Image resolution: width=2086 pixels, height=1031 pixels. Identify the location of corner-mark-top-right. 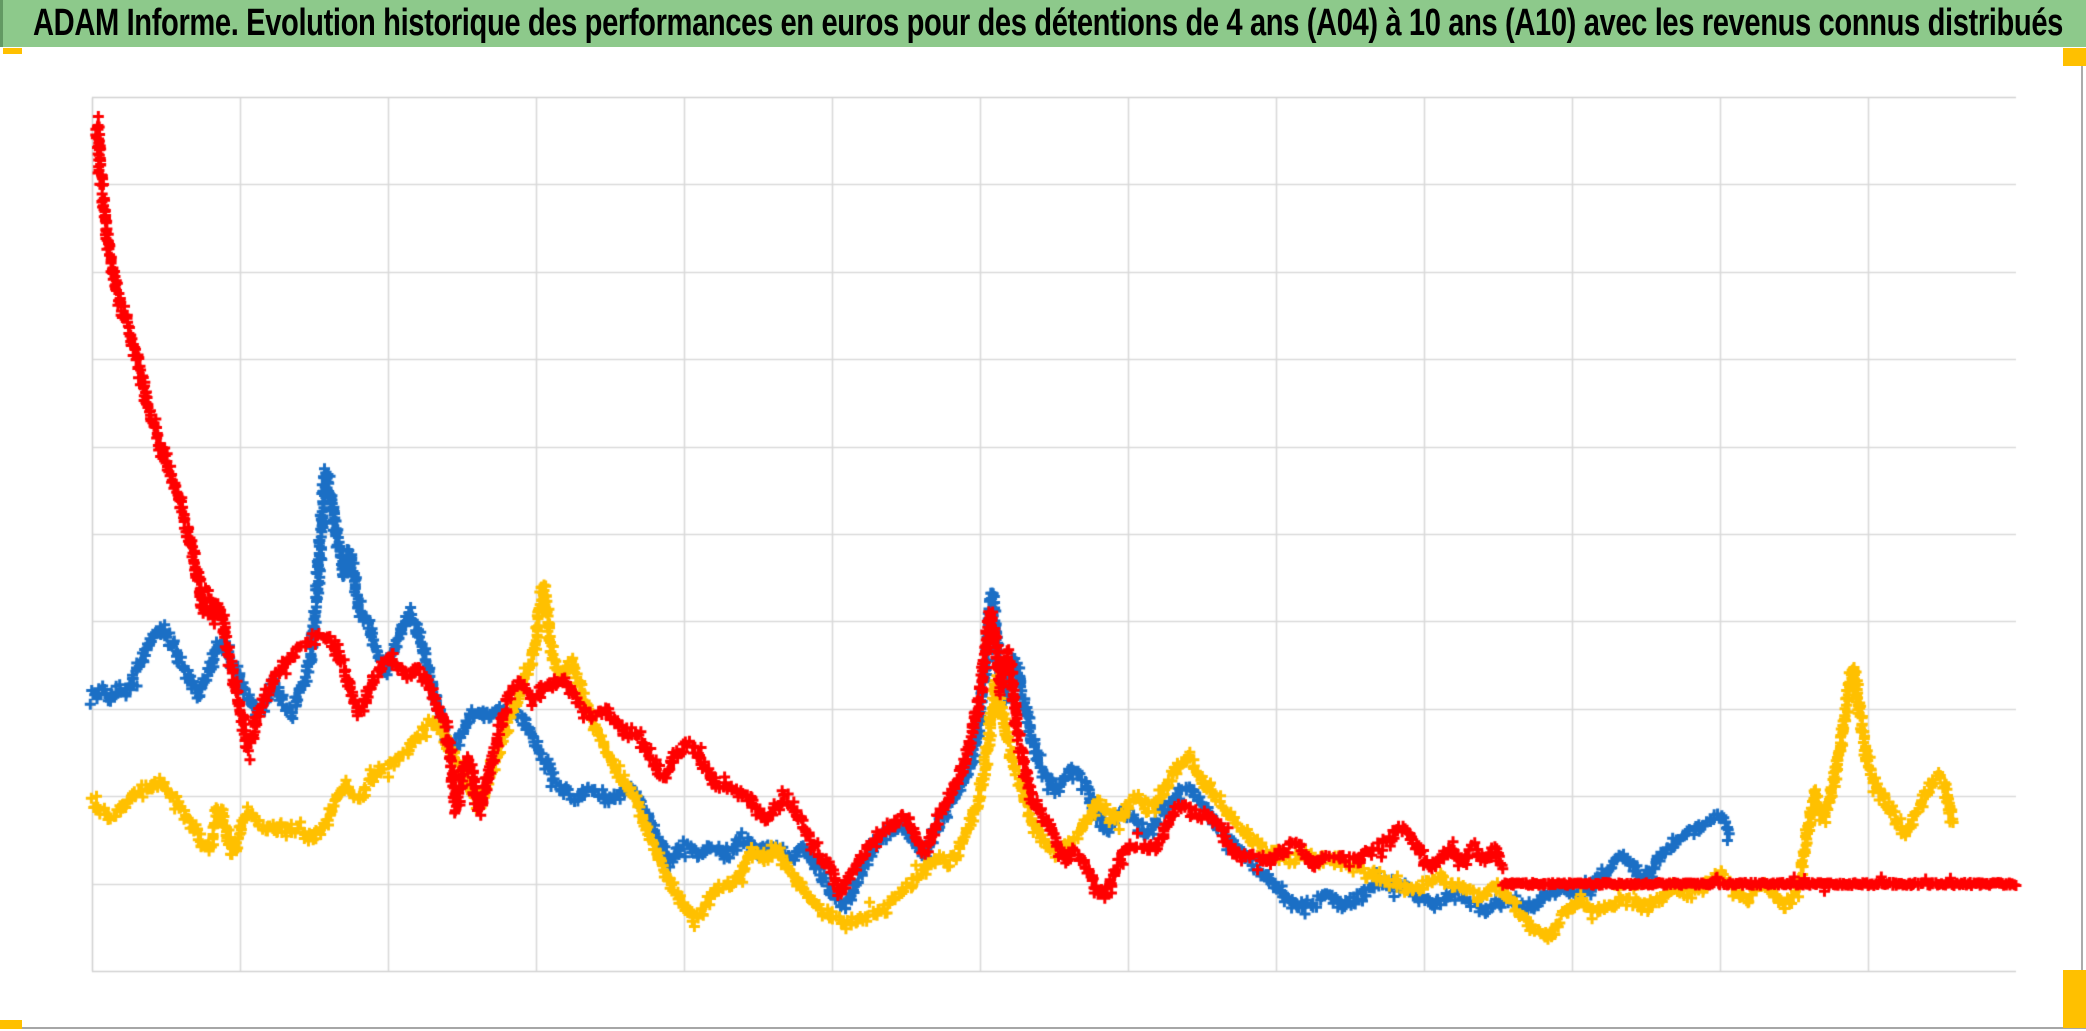
(2074, 57).